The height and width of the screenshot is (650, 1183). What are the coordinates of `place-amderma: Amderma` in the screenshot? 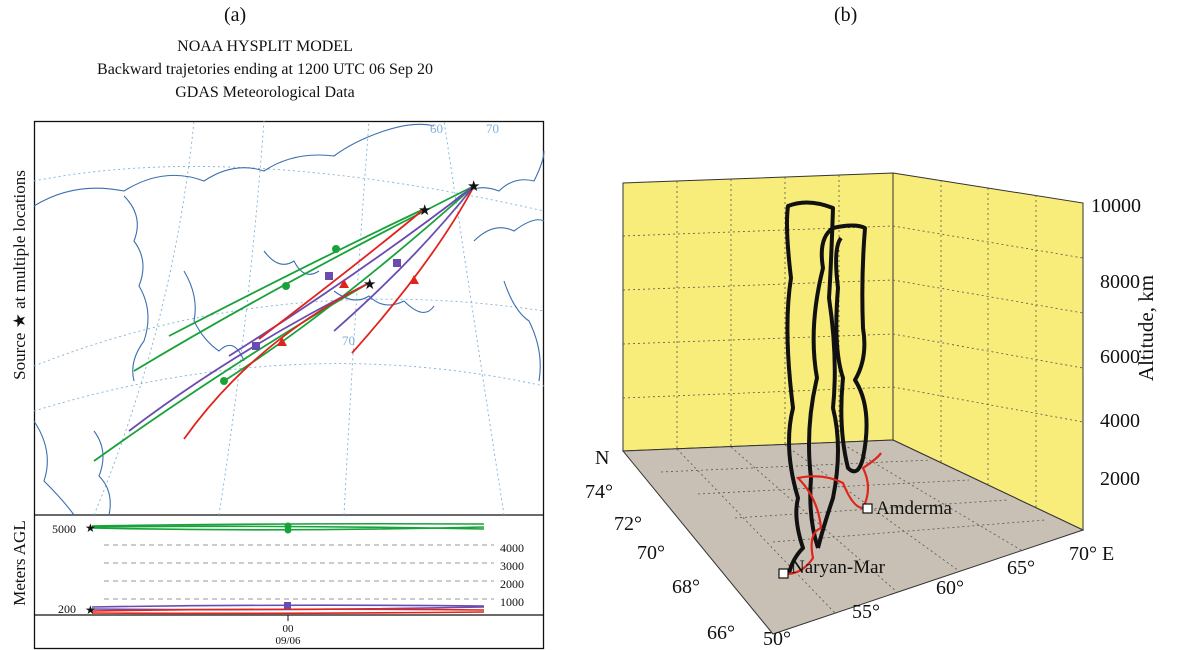 It's located at (914, 508).